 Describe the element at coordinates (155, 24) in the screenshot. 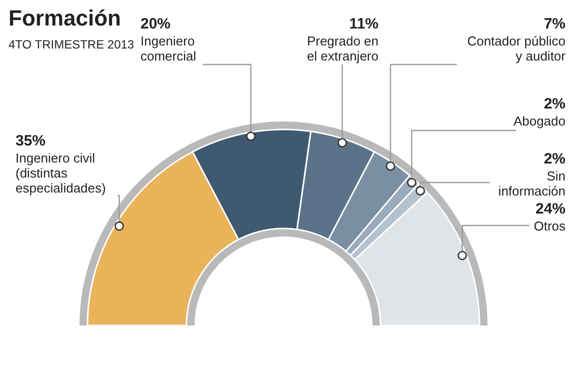

I see `data-label: 20%` at that location.